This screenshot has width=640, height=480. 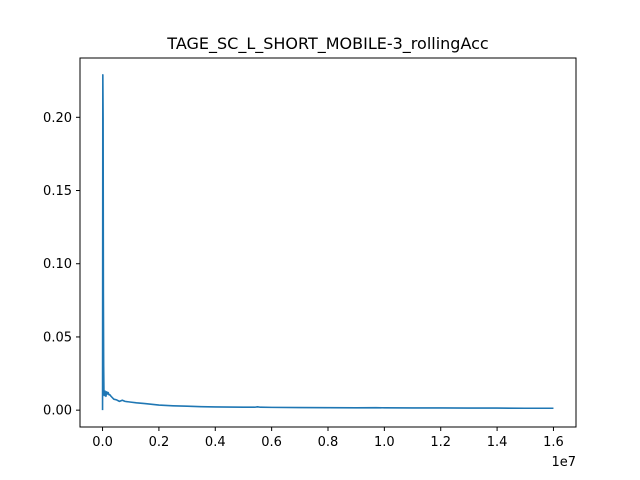 What do you see at coordinates (57, 264) in the screenshot?
I see `y-tick-label: 0.10` at bounding box center [57, 264].